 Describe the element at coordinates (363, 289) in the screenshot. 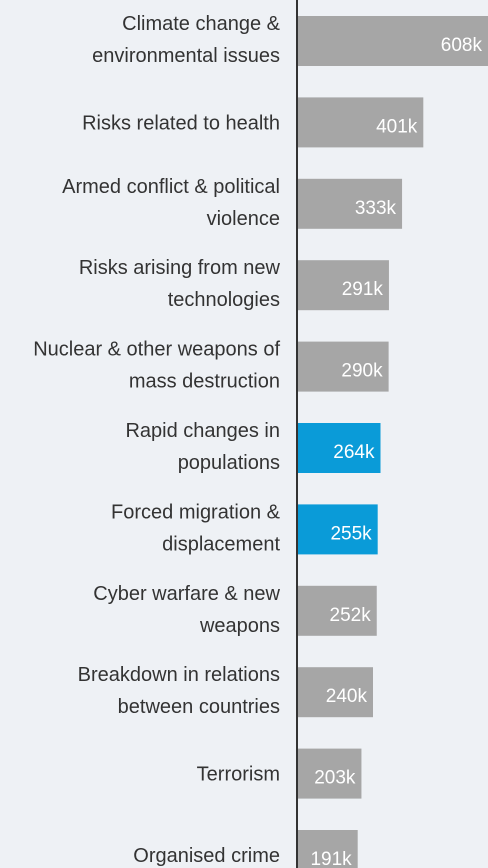

I see `value-label: 291k` at that location.